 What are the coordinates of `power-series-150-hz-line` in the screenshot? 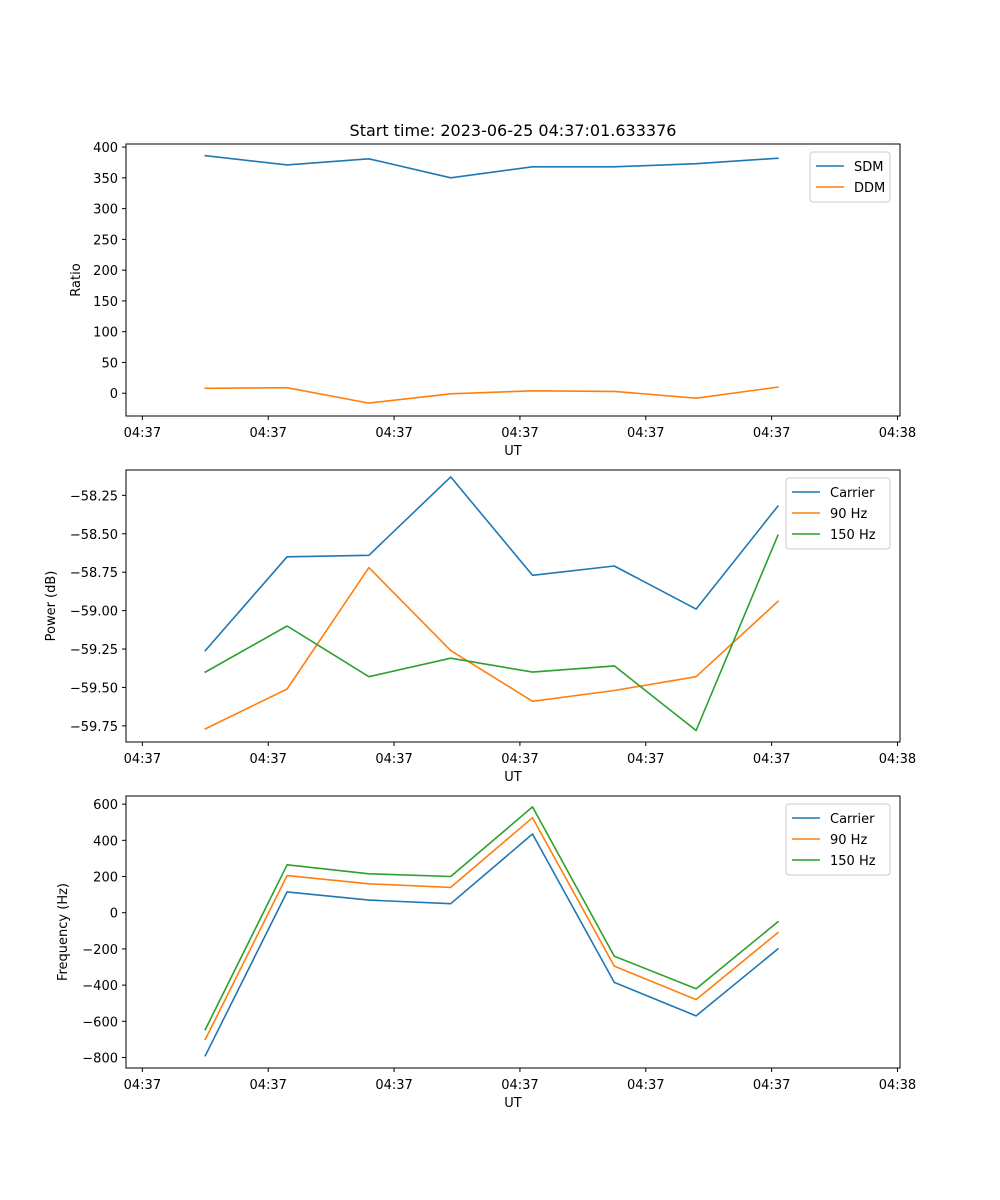 It's located at (491, 633).